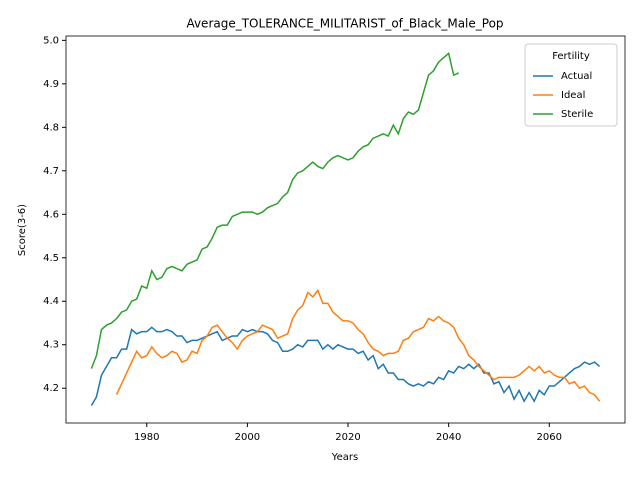  What do you see at coordinates (347, 437) in the screenshot?
I see `x-tick-label: 2020` at bounding box center [347, 437].